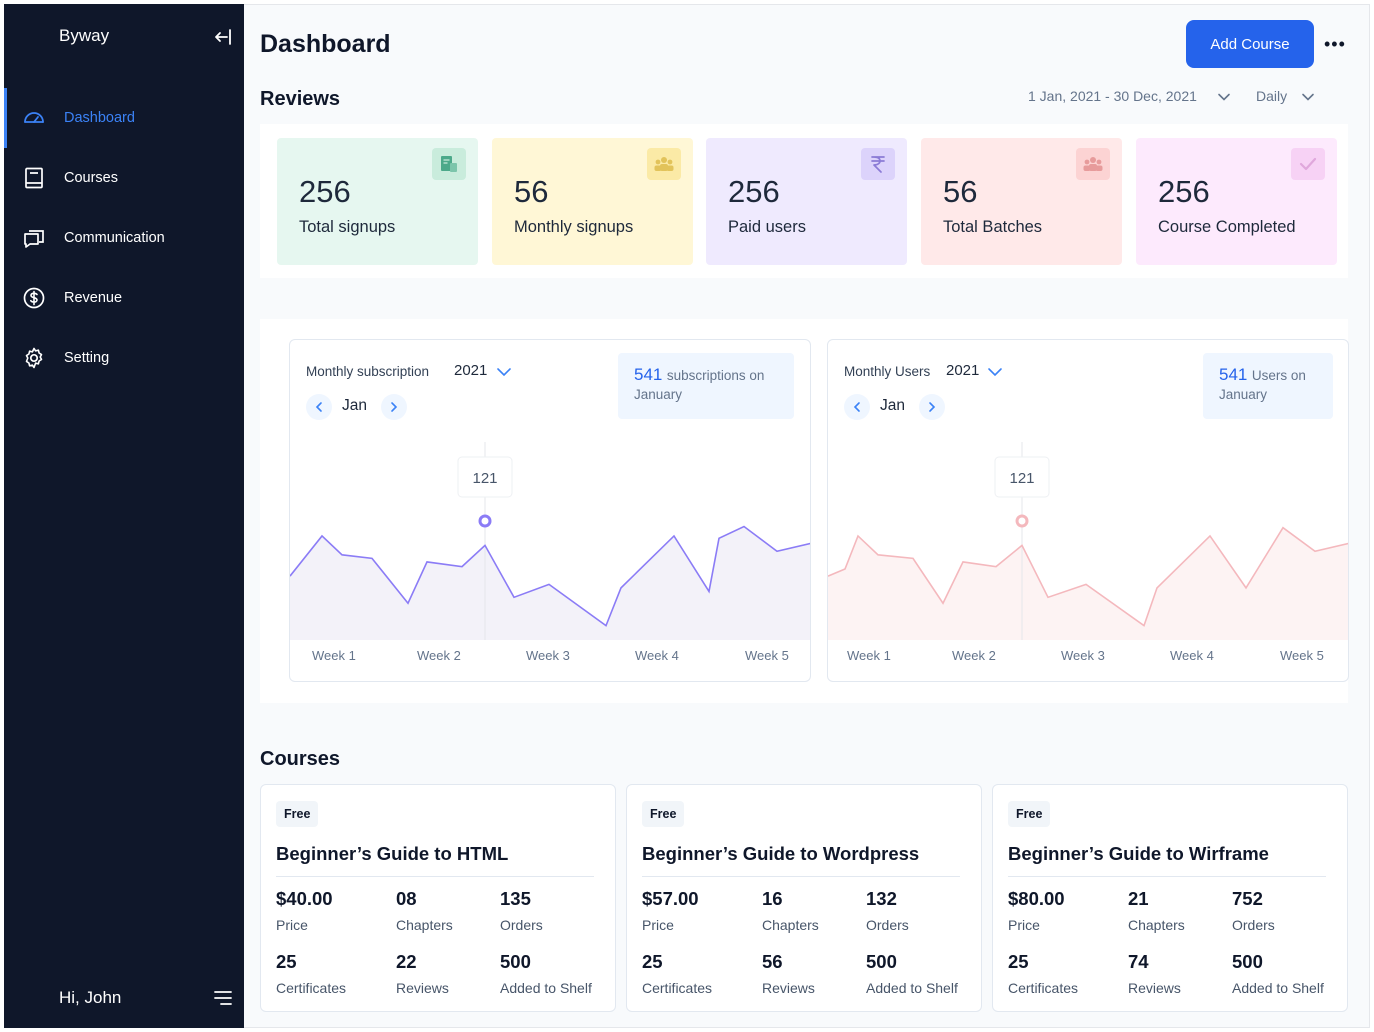 The width and height of the screenshot is (1374, 1032). Describe the element at coordinates (1112, 96) in the screenshot. I see `date-range-select: 1 Jan, 2021 - 30 Dec, 2021` at that location.